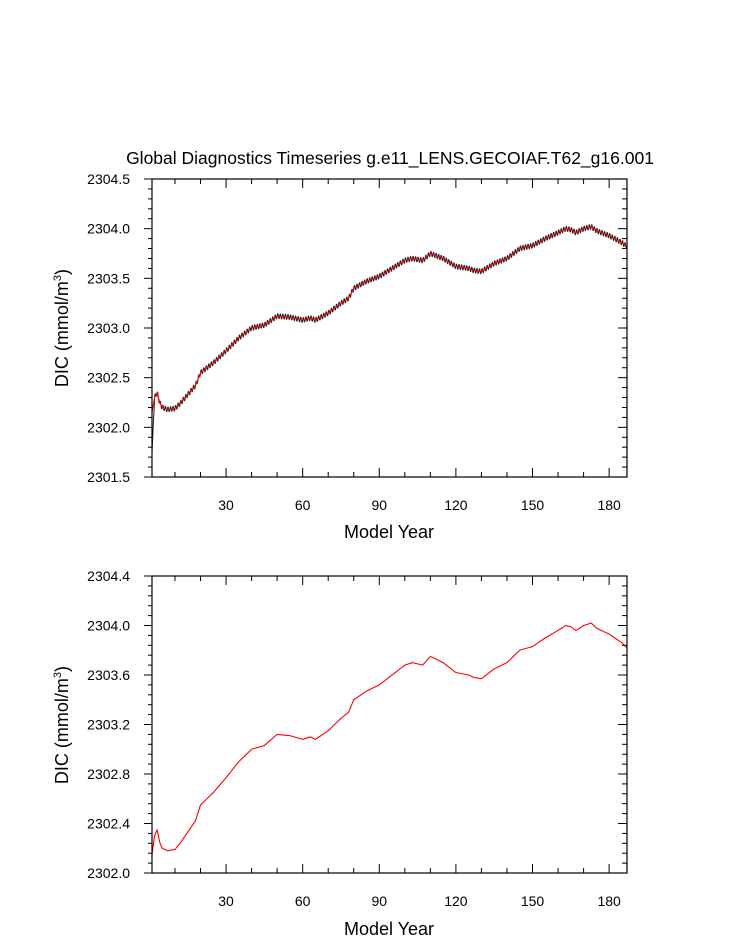 Image resolution: width=733 pixels, height=945 pixels. What do you see at coordinates (226, 901) in the screenshot?
I see `bottom-x-tick-label: 30` at bounding box center [226, 901].